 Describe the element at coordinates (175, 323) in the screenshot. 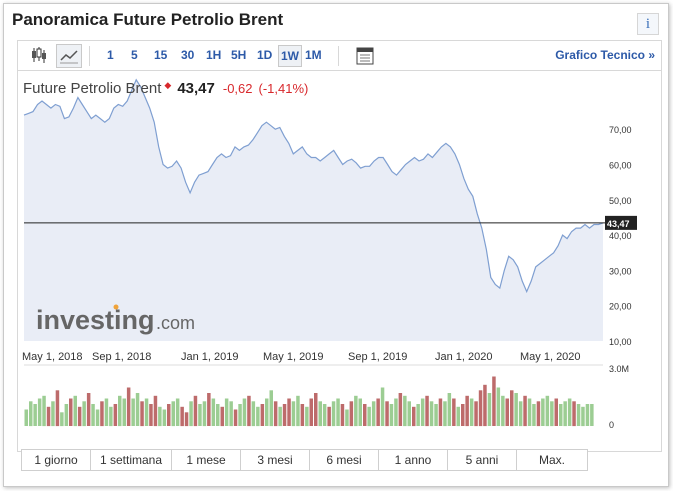

I see `watermark-suffix: .com` at that location.